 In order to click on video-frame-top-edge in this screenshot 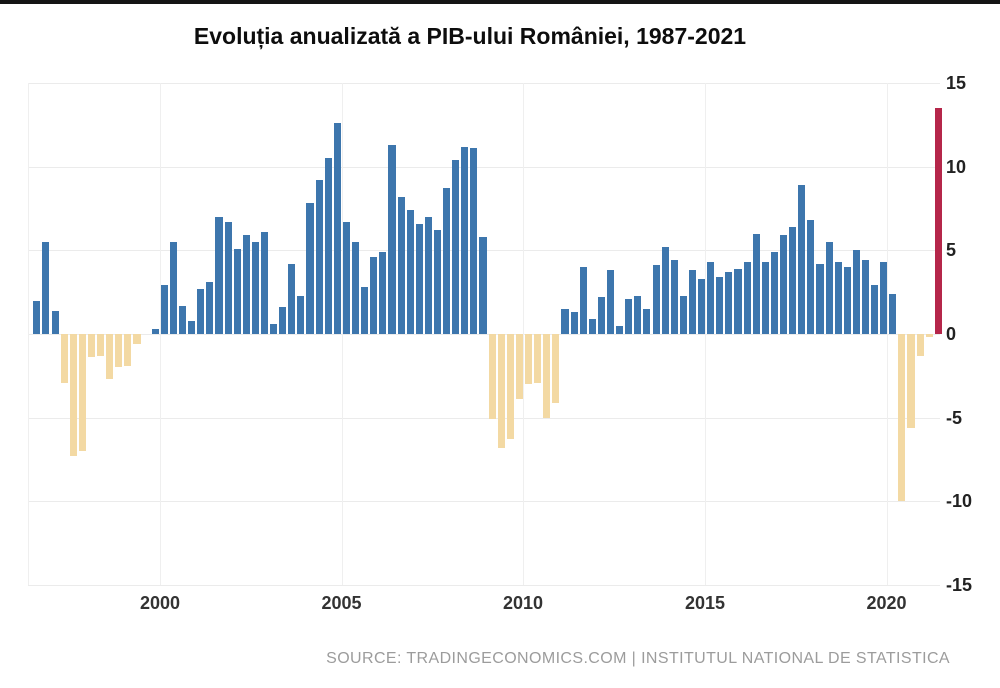, I will do `click(500, 2)`.